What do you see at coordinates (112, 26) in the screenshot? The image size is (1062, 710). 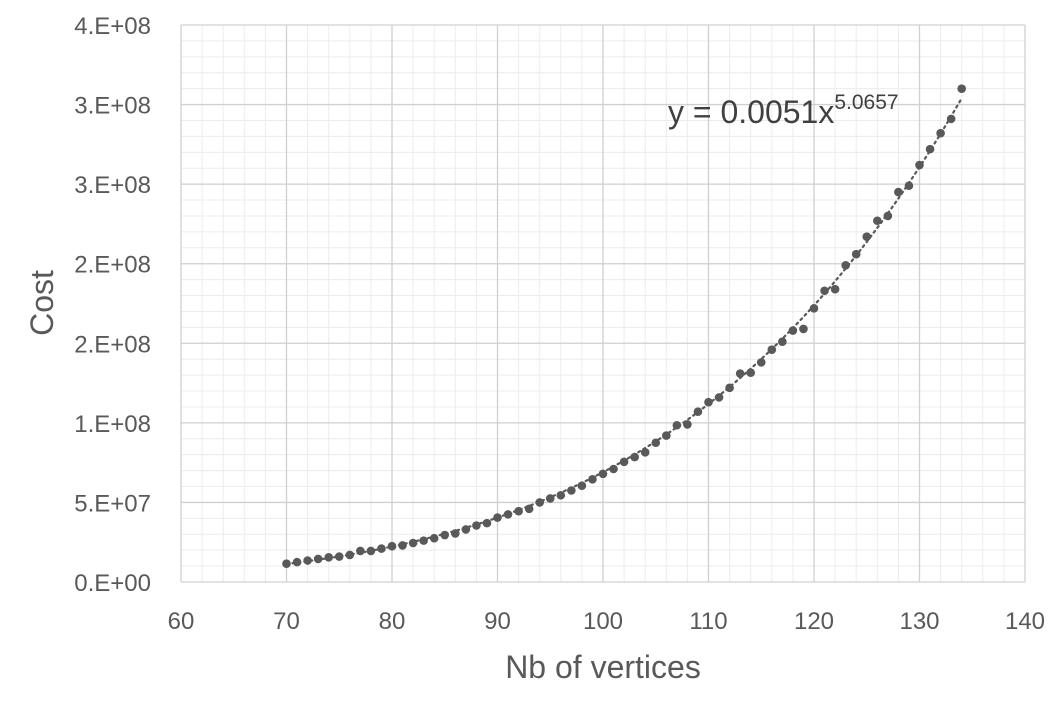 I see `y-tick-label: 4.E+08` at bounding box center [112, 26].